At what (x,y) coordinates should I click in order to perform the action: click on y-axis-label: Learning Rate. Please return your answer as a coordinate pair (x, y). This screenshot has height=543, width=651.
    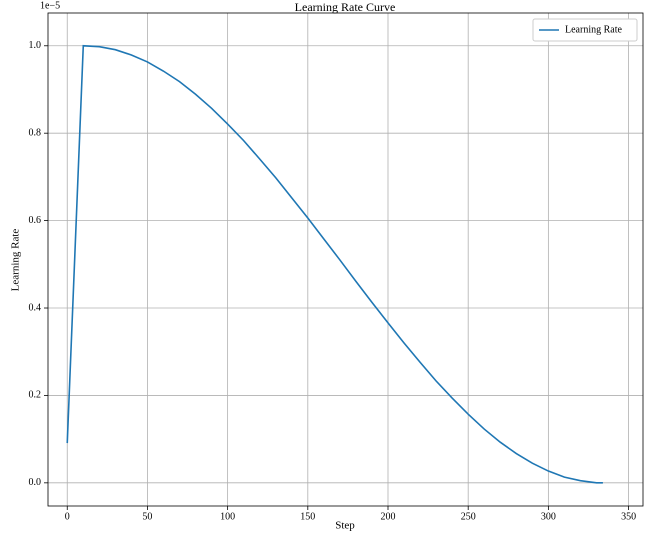
    Looking at the image, I should click on (16, 260).